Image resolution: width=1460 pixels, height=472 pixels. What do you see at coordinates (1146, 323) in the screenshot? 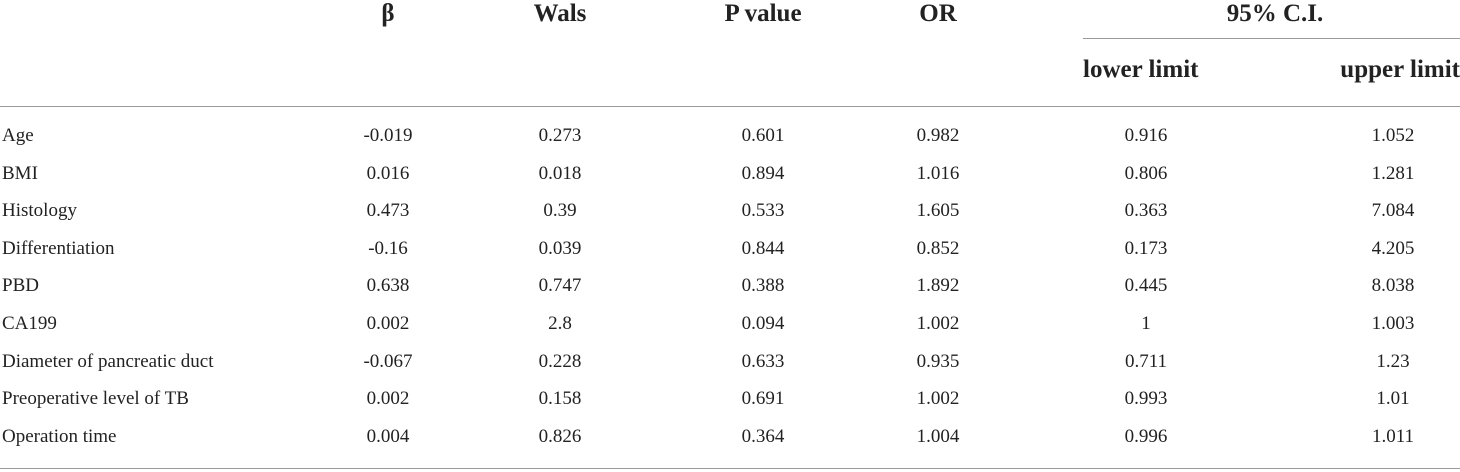
I see `cell-lower-limit: 1` at bounding box center [1146, 323].